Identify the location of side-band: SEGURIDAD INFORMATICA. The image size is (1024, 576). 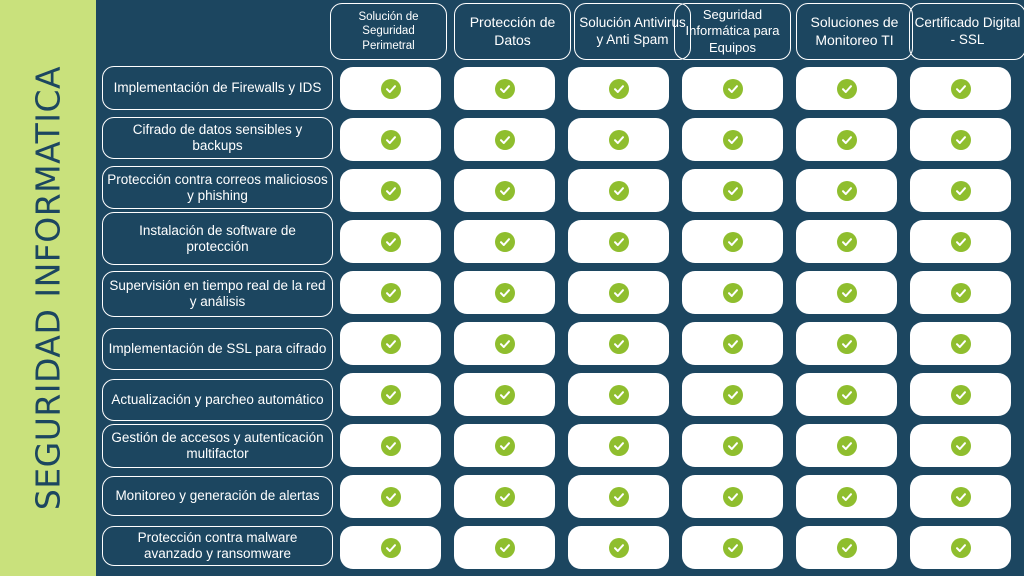
(48, 288).